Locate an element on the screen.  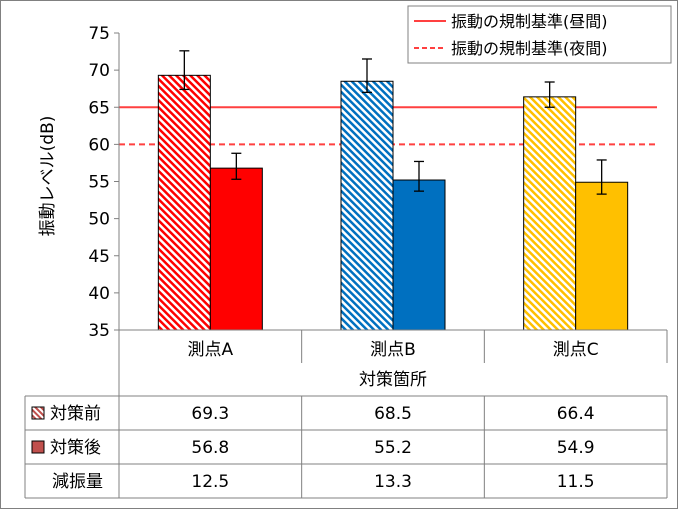
table-row-label: 対策前 is located at coordinates (75, 414).